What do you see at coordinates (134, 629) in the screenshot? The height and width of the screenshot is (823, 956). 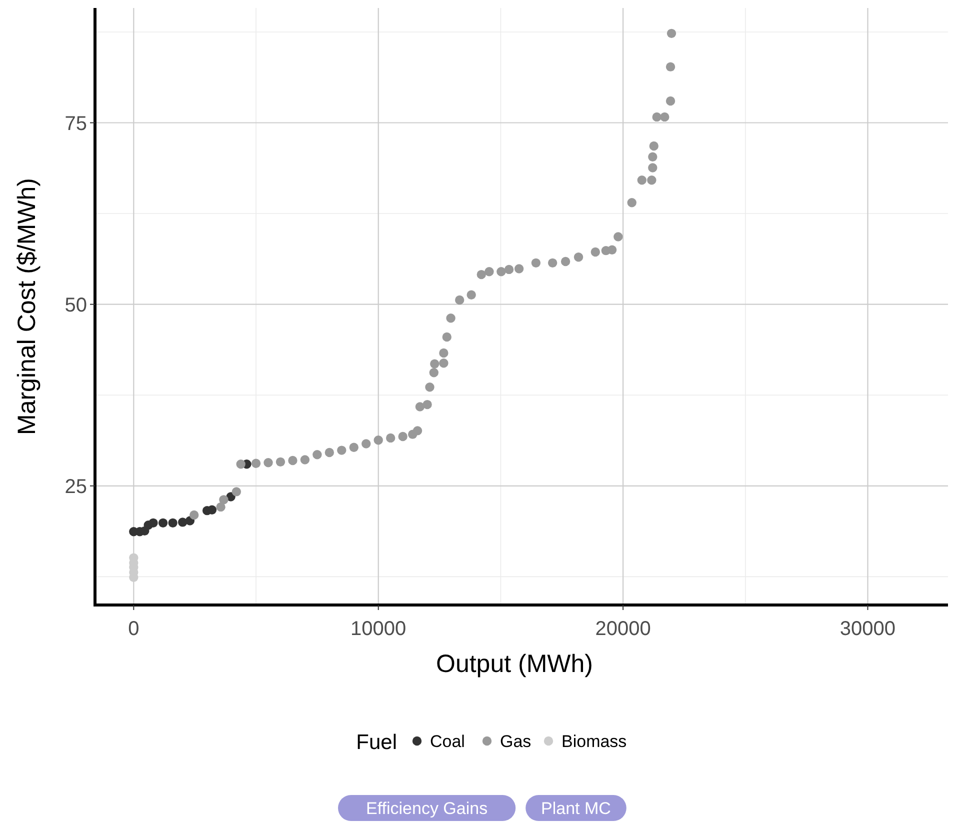 I see `x-tick-label: 0` at bounding box center [134, 629].